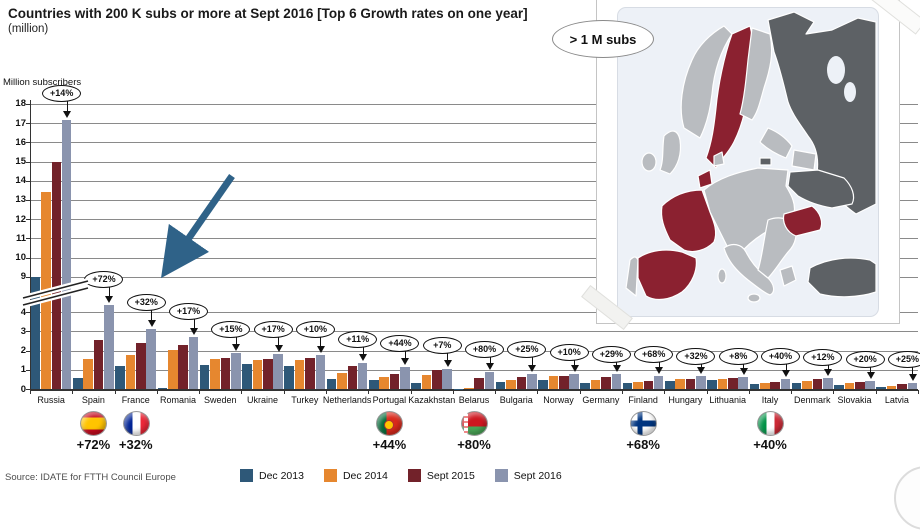 The width and height of the screenshot is (920, 530). I want to click on bar-finland-dec2013, so click(628, 386).